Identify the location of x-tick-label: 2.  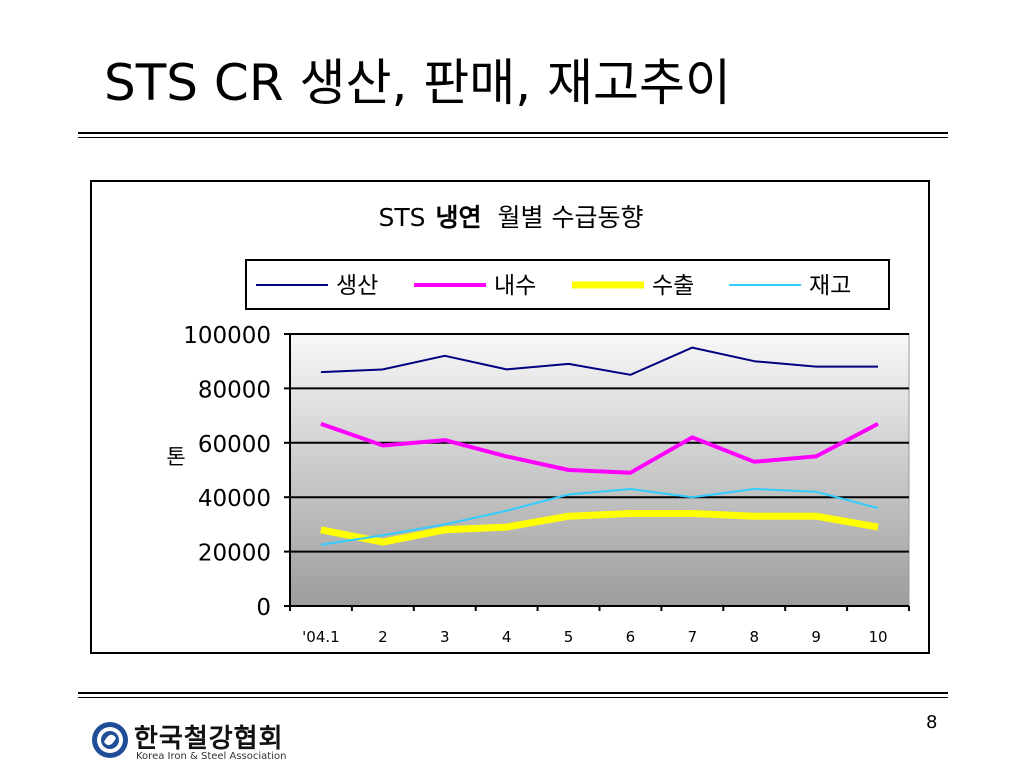
(383, 637).